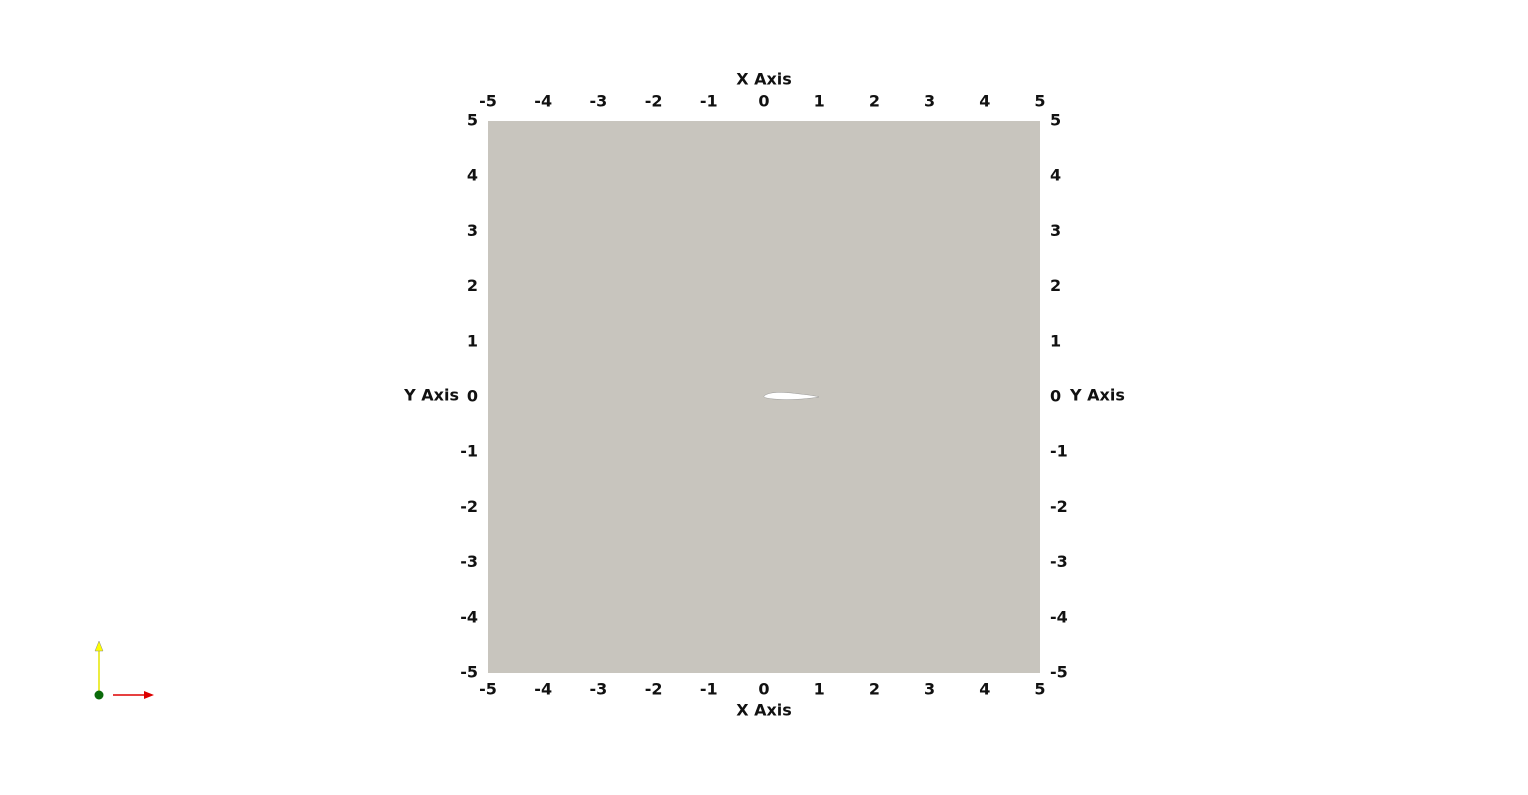  Describe the element at coordinates (472, 230) in the screenshot. I see `y-tick-label-left: 3` at that location.